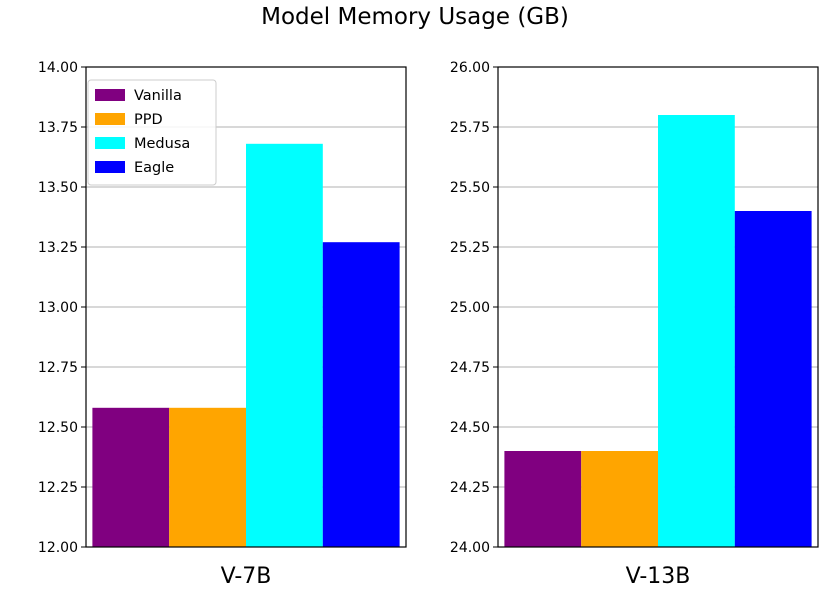  Describe the element at coordinates (470, 488) in the screenshot. I see `y-tick-label: 24.25` at that location.